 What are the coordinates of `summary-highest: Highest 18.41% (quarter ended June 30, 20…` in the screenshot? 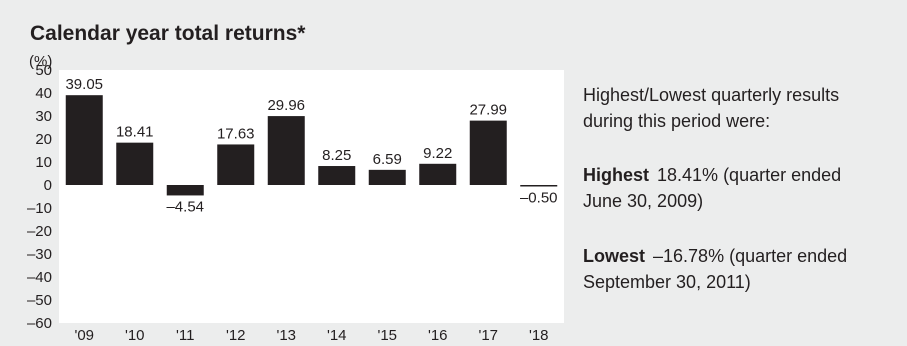 It's located at (742, 188).